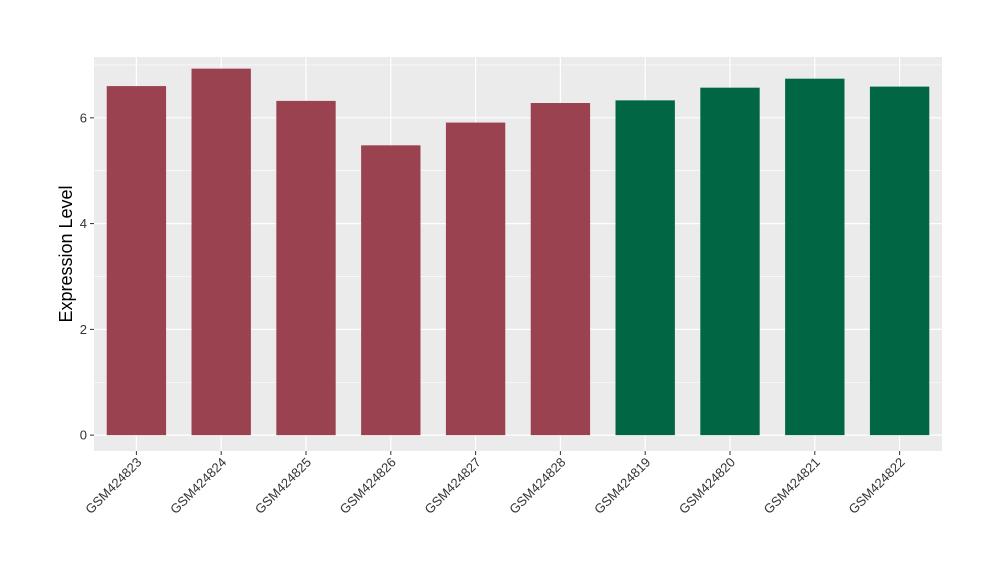  What do you see at coordinates (645, 268) in the screenshot?
I see `bar-gsm424819` at bounding box center [645, 268].